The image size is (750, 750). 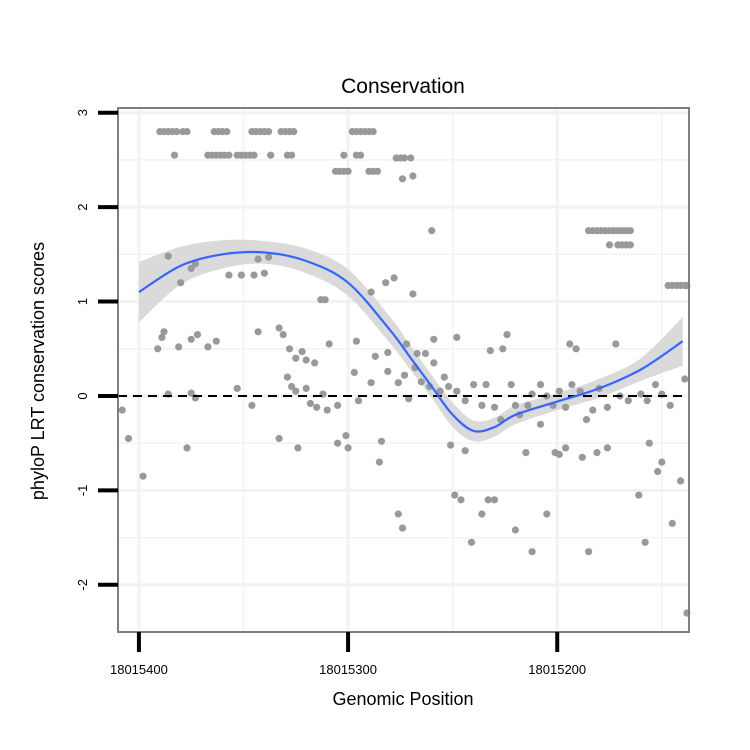 I want to click on x-tick-label: 18015200, so click(x=557, y=669).